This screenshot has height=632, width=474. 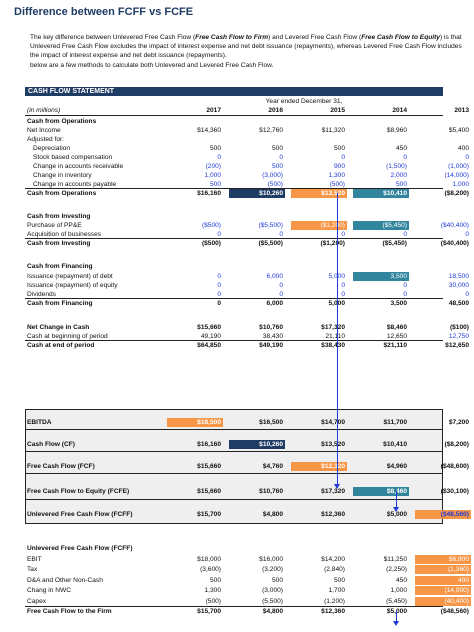 What do you see at coordinates (458, 336) in the screenshot?
I see `begin-cash-row-value-4: 12,750` at bounding box center [458, 336].